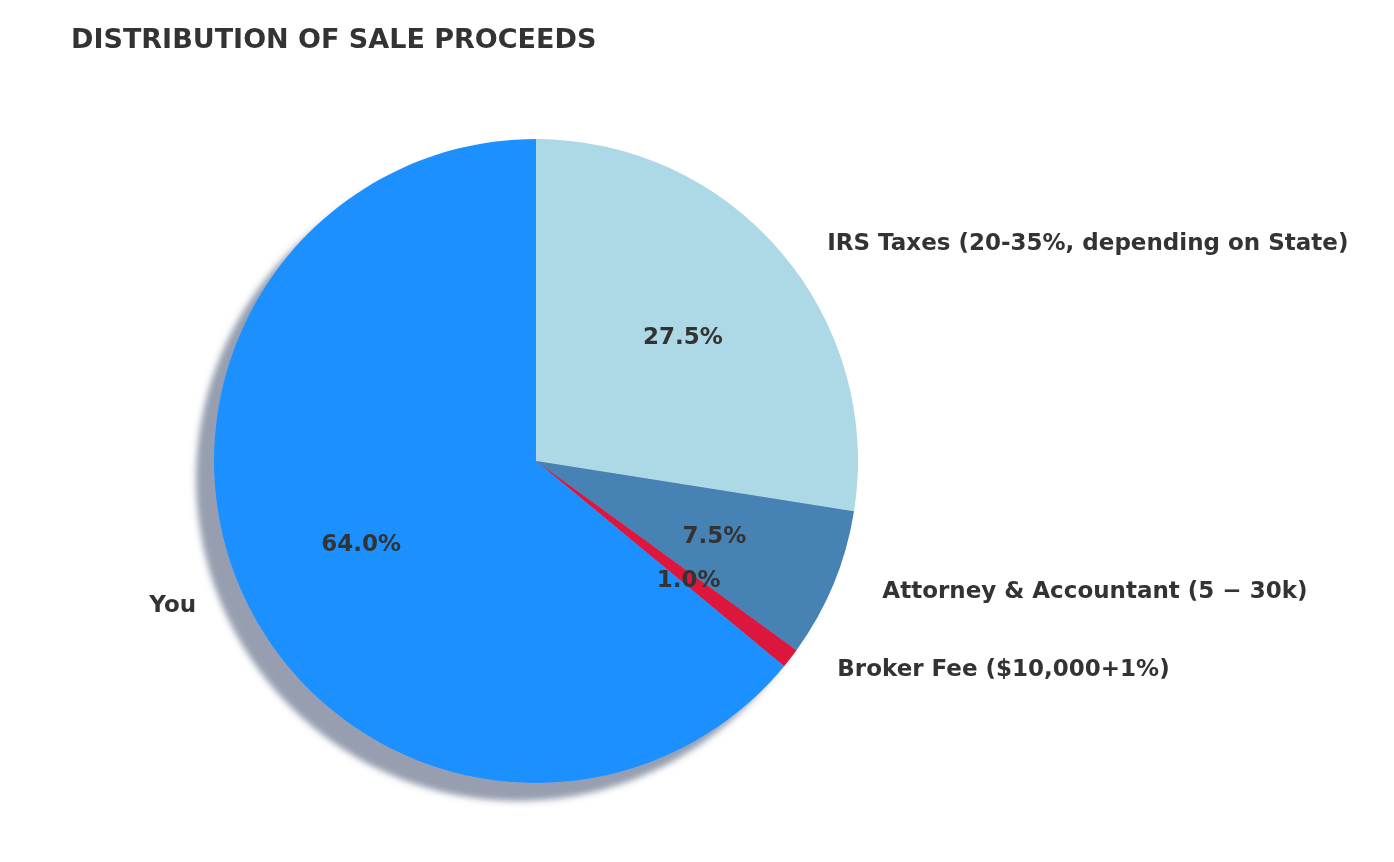  Describe the element at coordinates (172, 604) in the screenshot. I see `slice-label: You` at that location.